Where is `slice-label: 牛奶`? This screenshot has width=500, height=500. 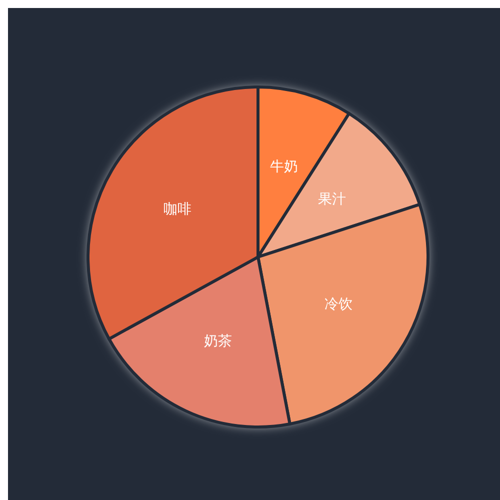 slice-label: 牛奶 is located at coordinates (284, 167).